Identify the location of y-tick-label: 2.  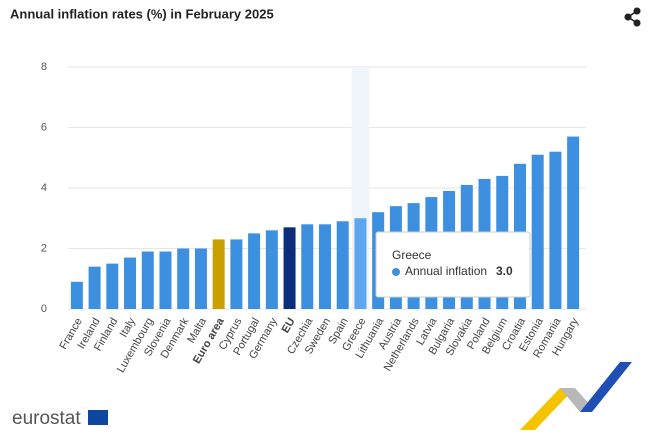
(44, 248).